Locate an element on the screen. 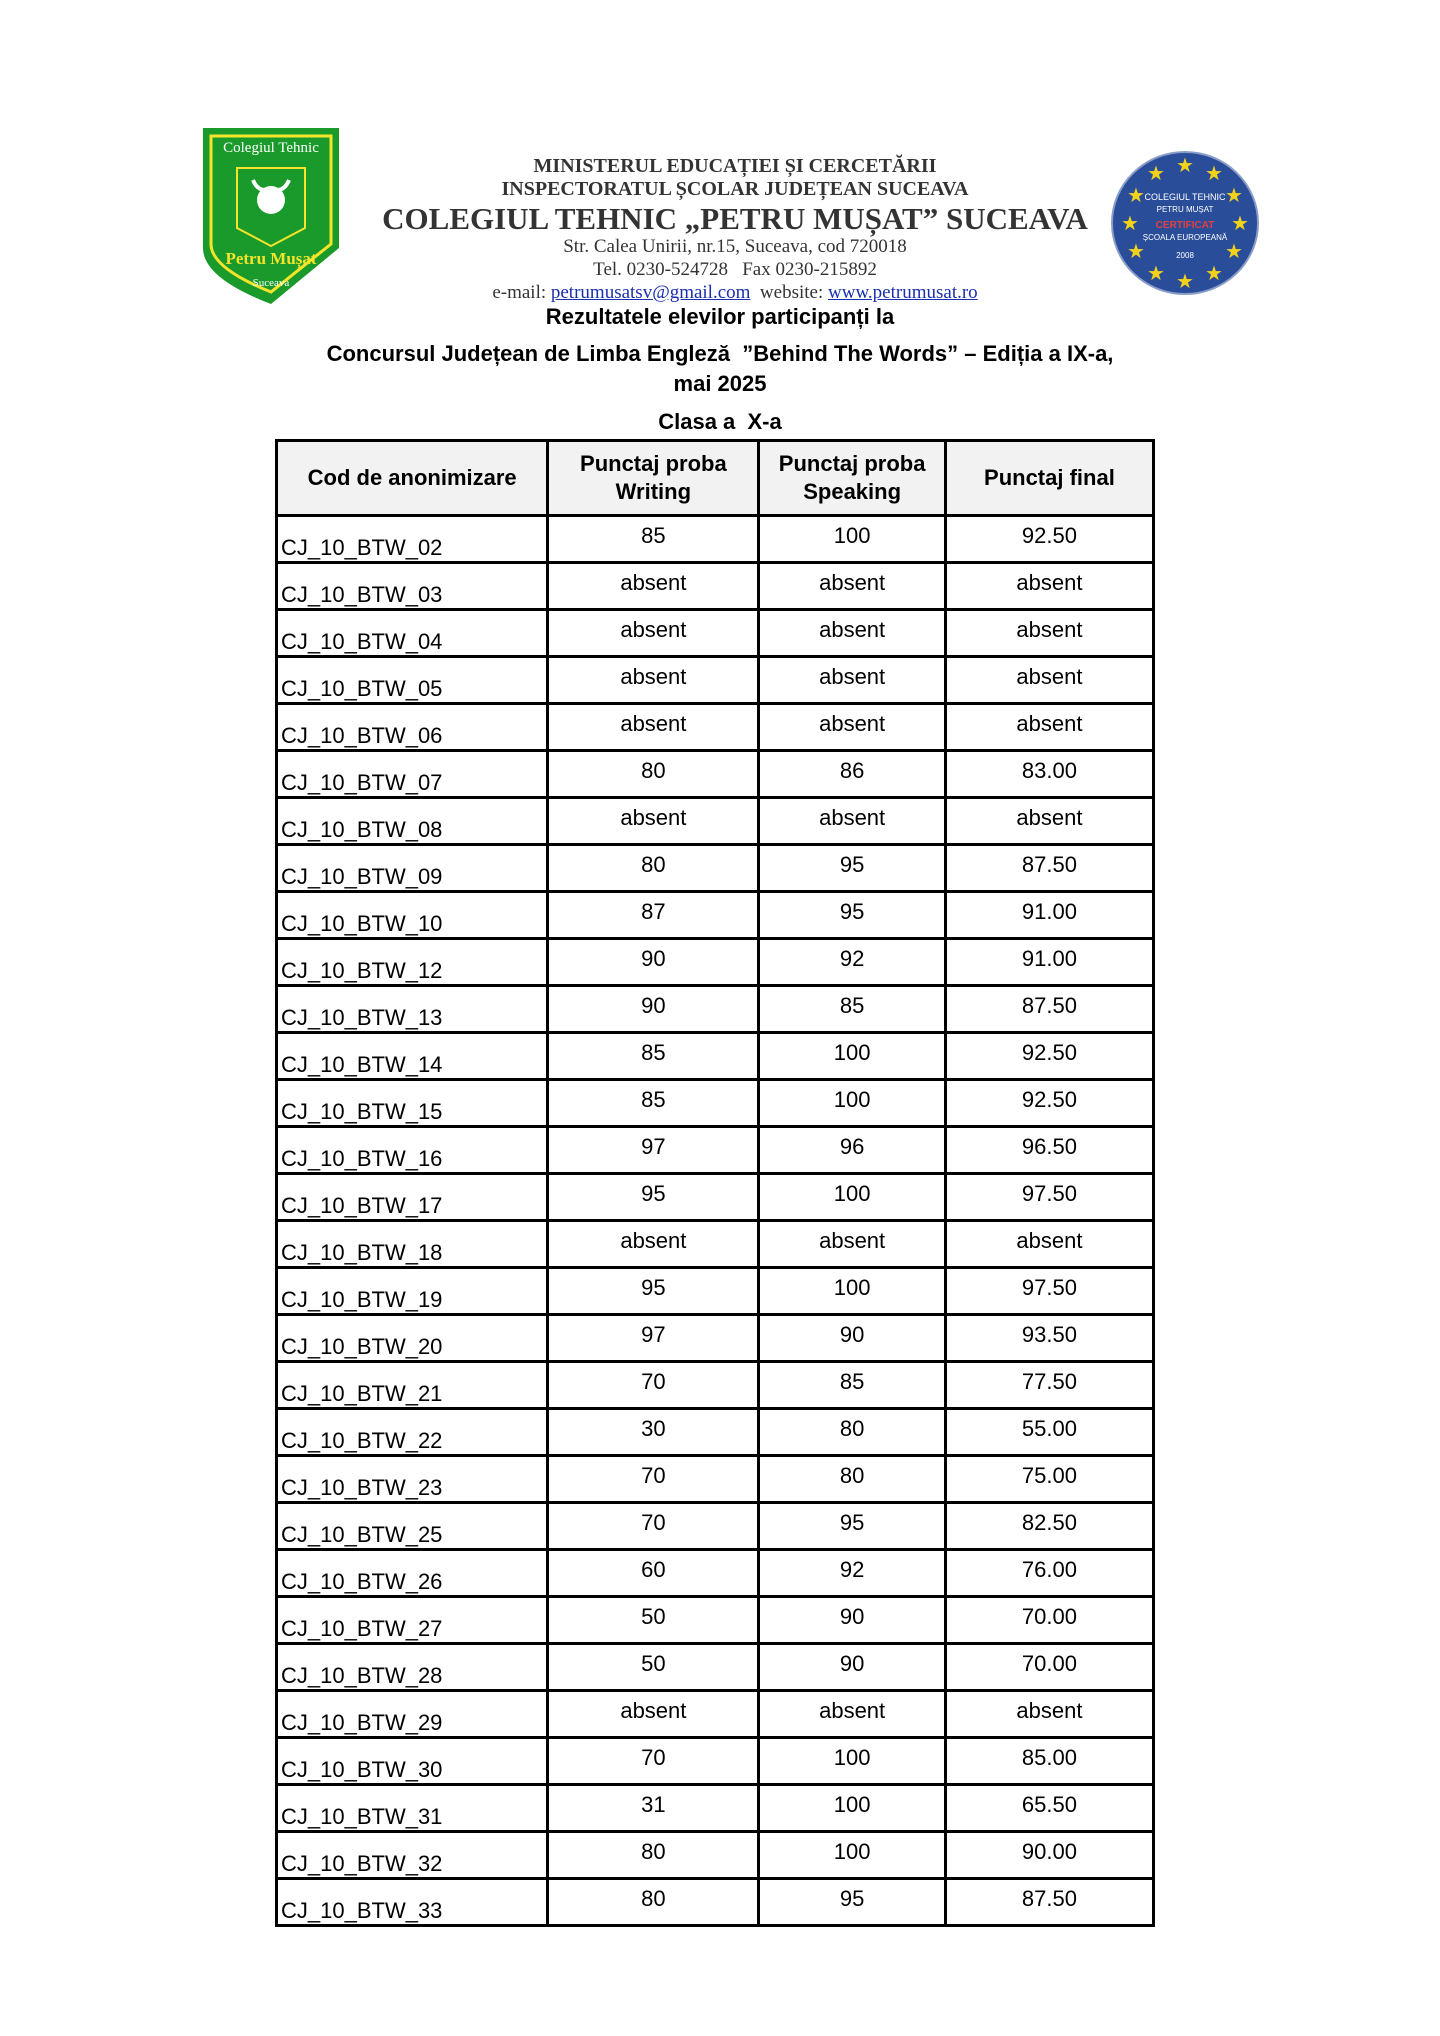 This screenshot has width=1440, height=2036. cell-final-score: 82.50 is located at coordinates (1049, 1526).